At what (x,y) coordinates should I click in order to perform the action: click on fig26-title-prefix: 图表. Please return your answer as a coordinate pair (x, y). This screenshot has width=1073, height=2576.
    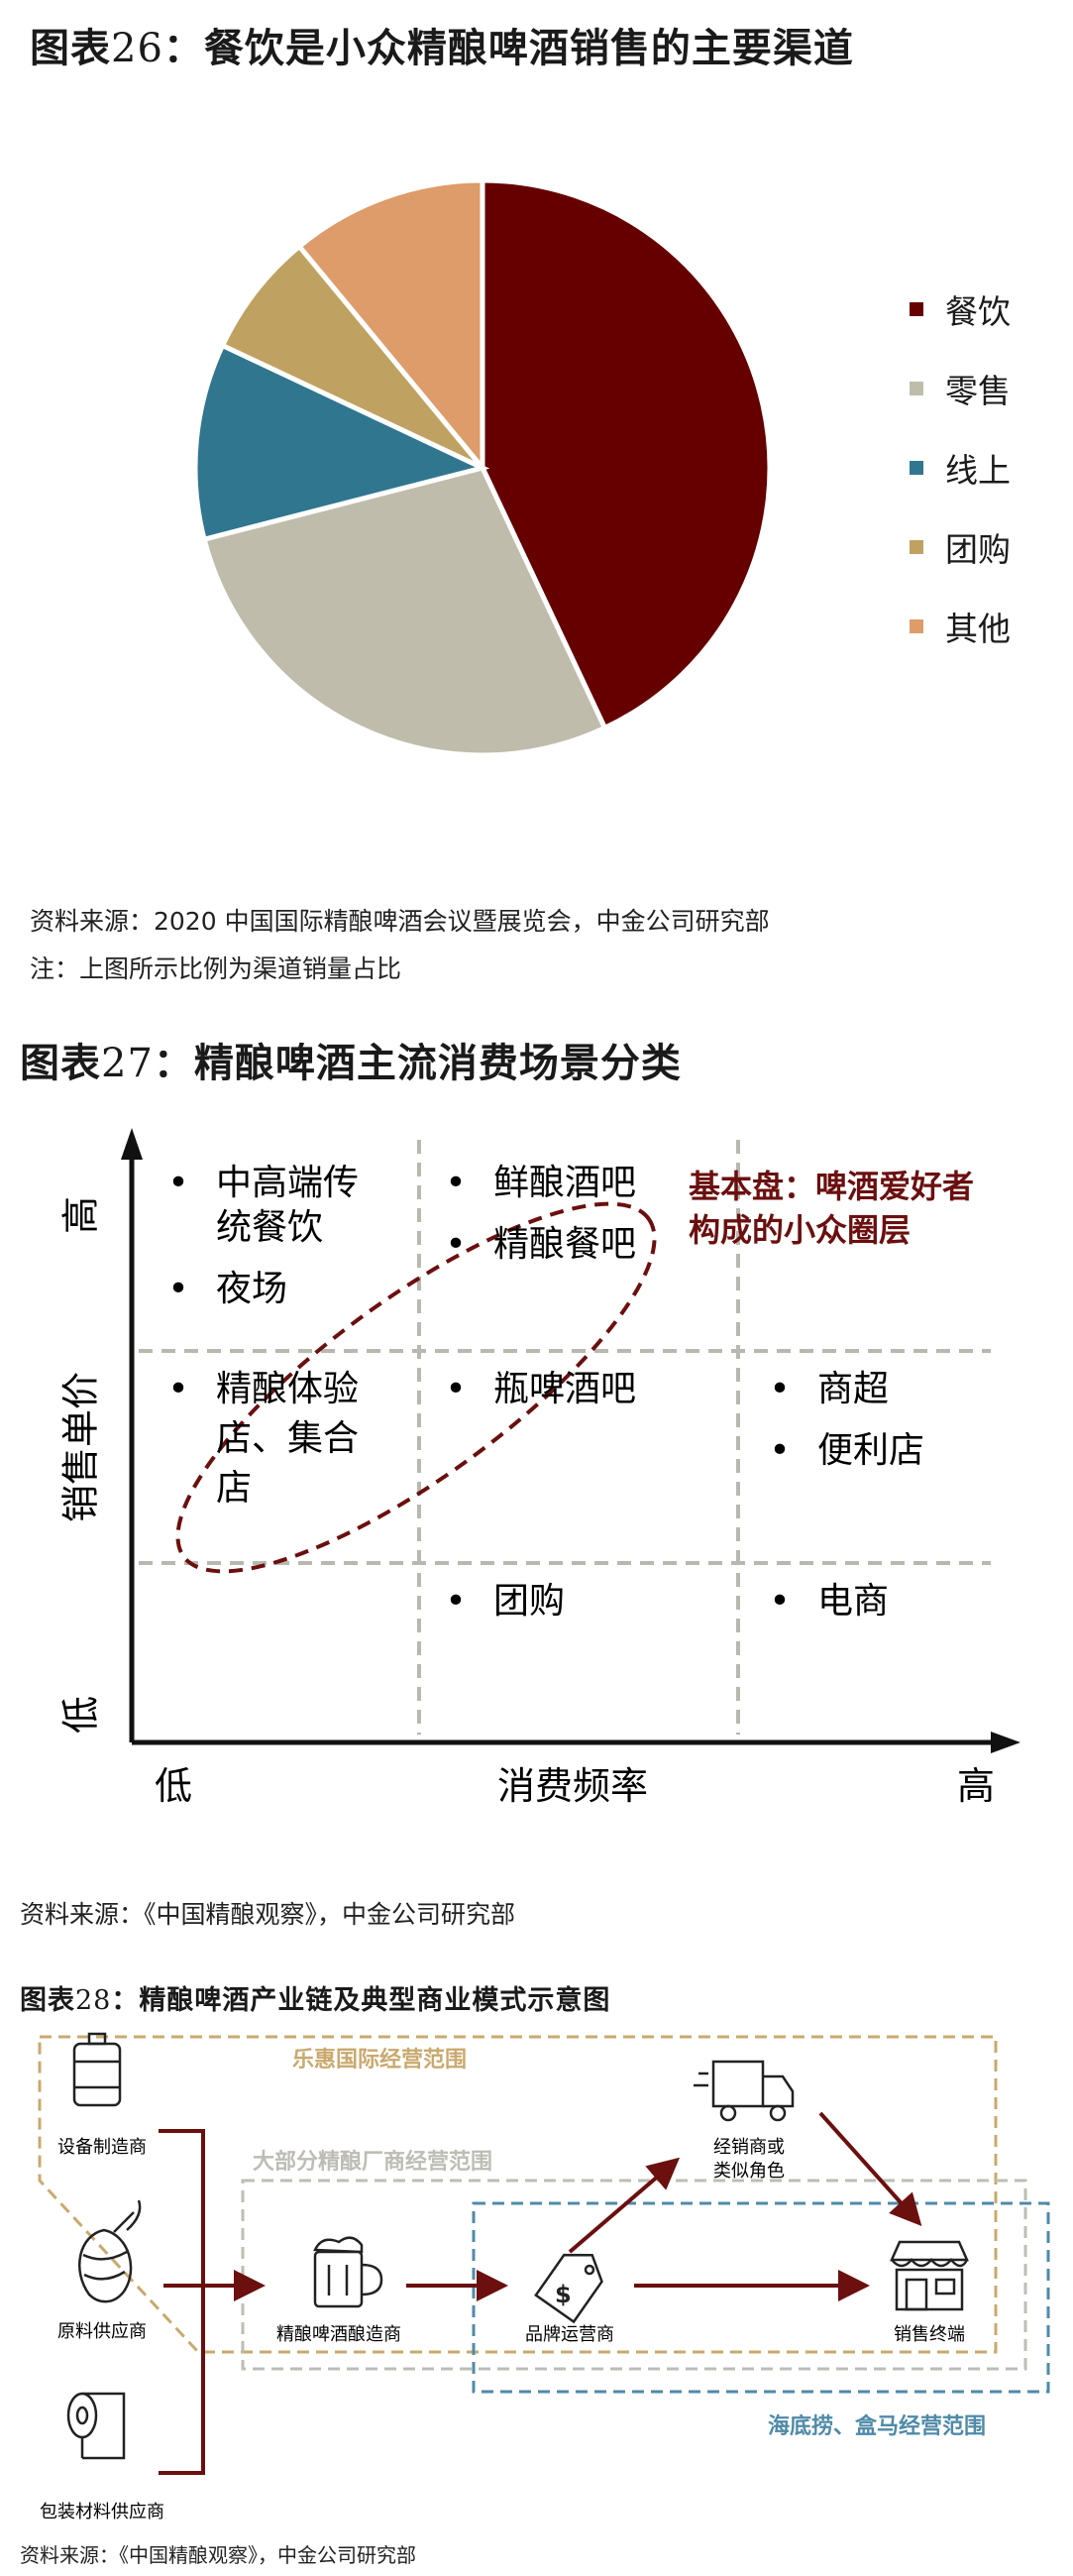
    Looking at the image, I should click on (70, 48).